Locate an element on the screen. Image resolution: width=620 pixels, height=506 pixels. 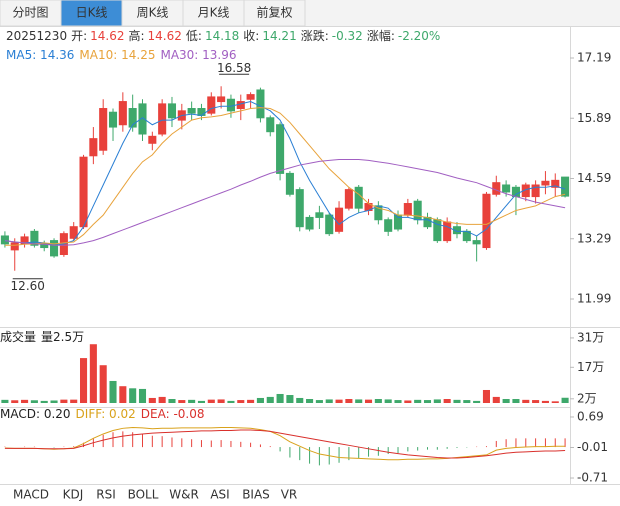
y-tick-label: 17.19 is located at coordinates (594, 58).